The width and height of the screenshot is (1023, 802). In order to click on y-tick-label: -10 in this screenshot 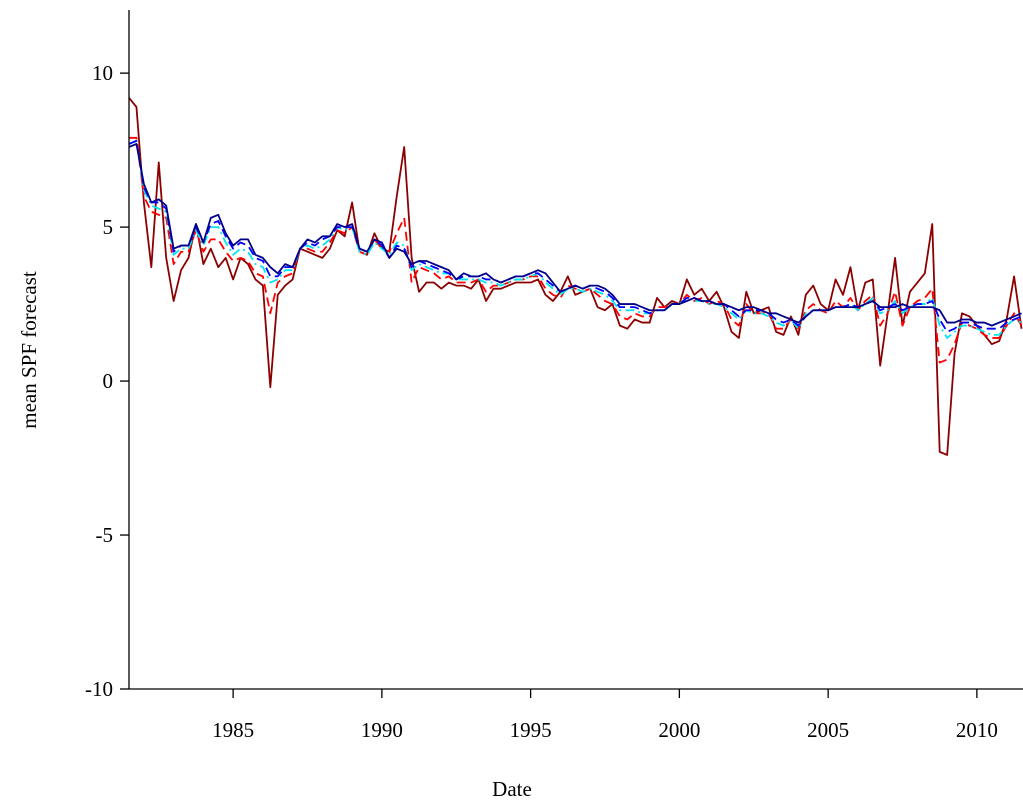, I will do `click(99, 689)`.